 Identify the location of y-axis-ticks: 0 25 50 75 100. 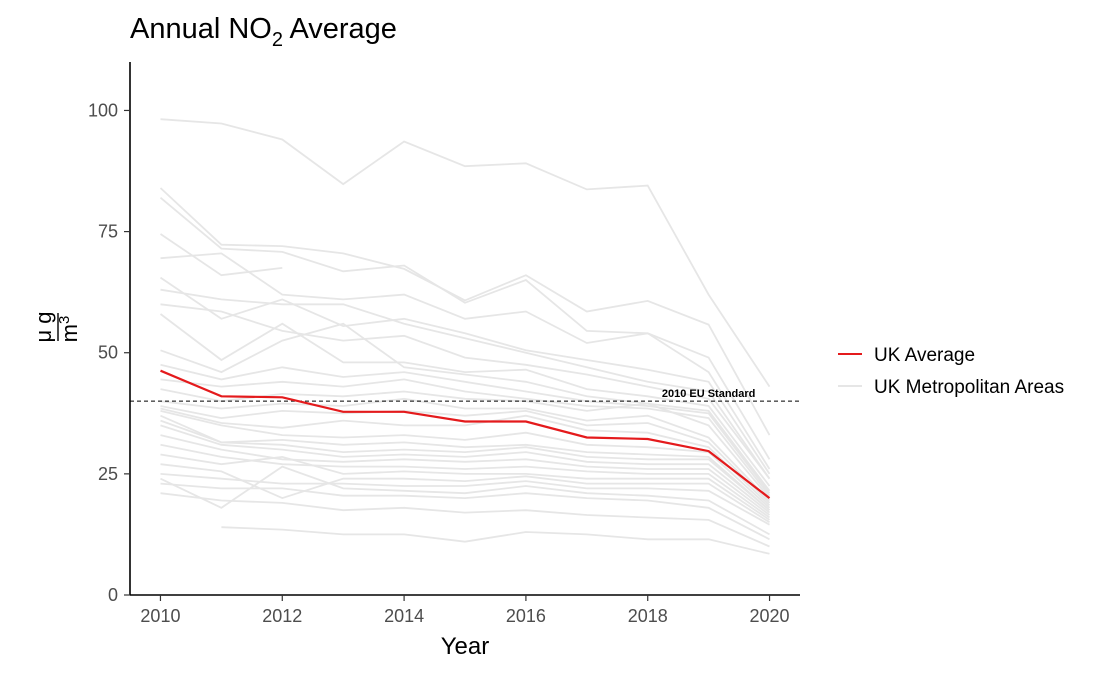
(109, 352).